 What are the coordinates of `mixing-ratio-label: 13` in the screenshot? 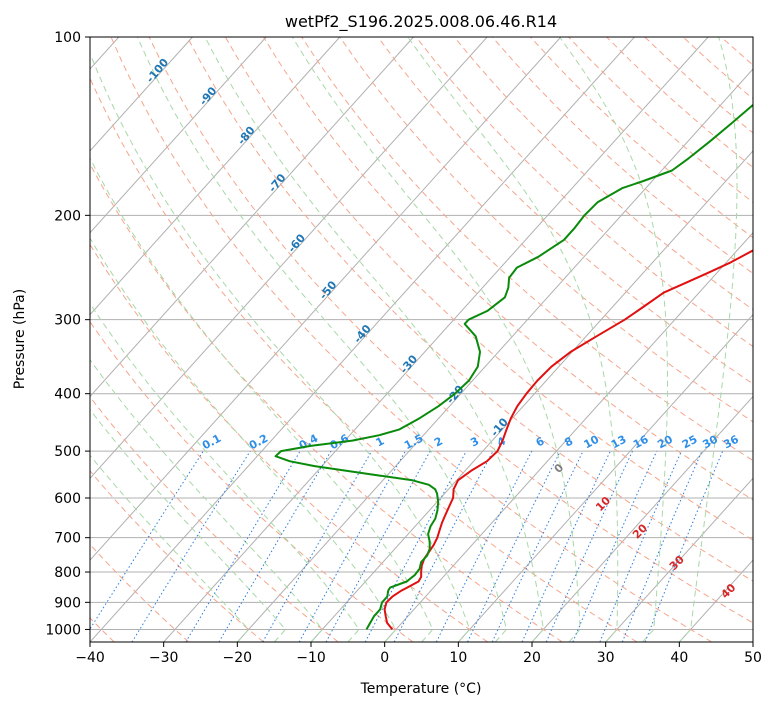 It's located at (619, 442).